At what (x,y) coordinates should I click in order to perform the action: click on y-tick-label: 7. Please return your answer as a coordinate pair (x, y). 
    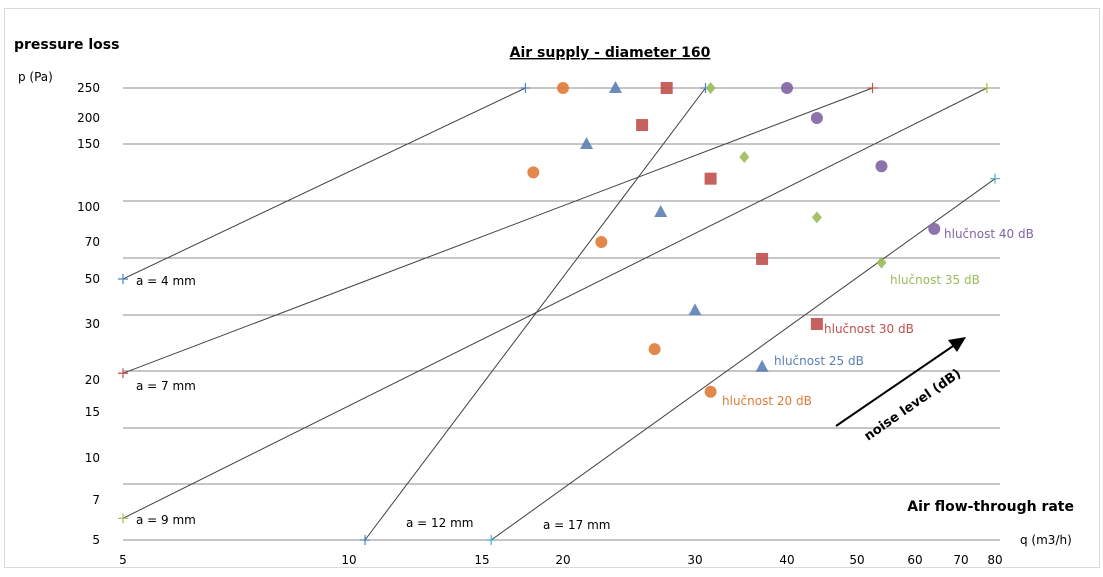
    Looking at the image, I should click on (96, 500).